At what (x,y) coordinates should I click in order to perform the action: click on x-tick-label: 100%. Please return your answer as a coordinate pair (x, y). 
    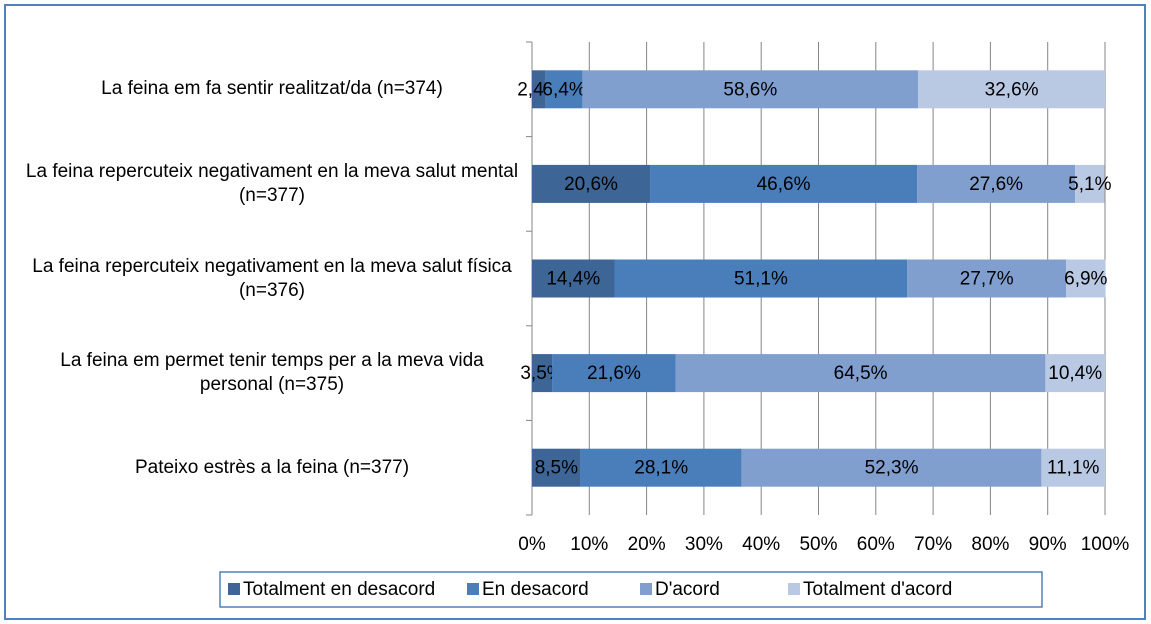
    Looking at the image, I should click on (1105, 544).